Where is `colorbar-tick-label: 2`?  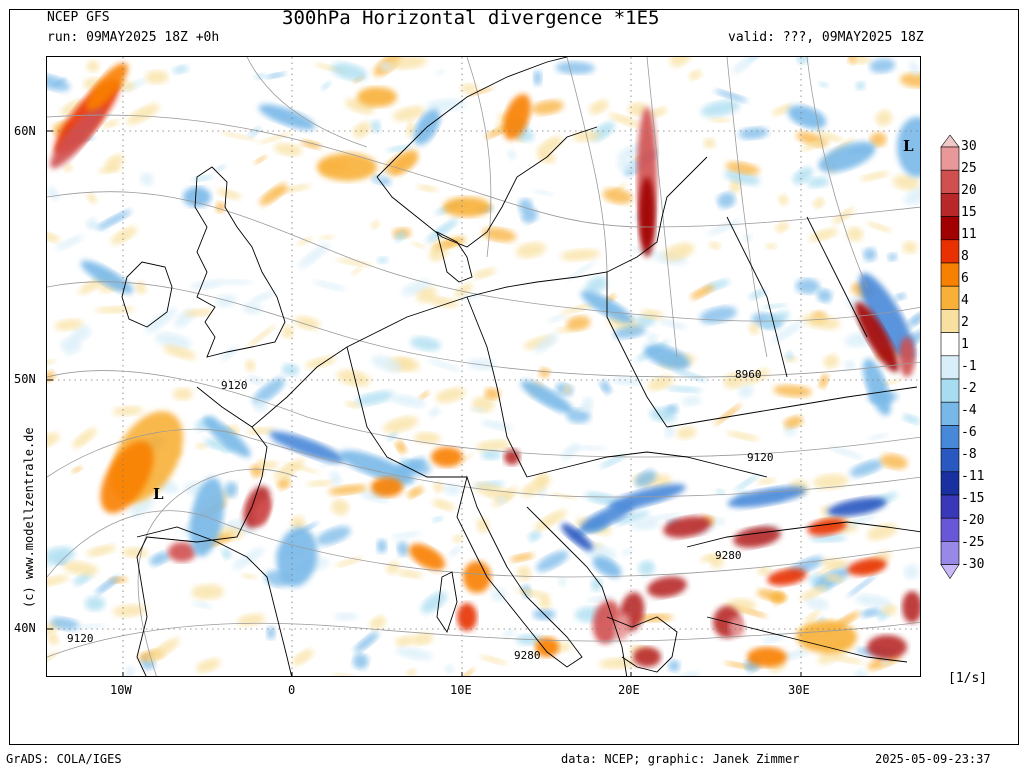
colorbar-tick-label: 2 is located at coordinates (965, 322).